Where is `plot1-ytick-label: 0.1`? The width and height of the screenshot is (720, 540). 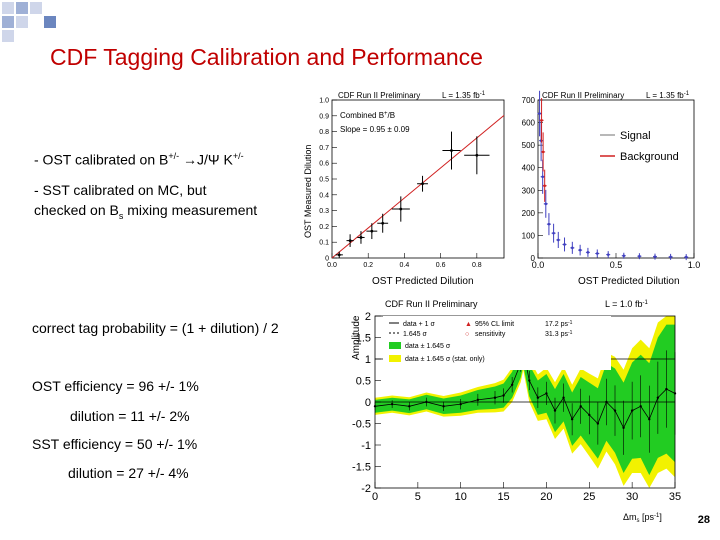 plot1-ytick-label: 0.1 is located at coordinates (324, 243).